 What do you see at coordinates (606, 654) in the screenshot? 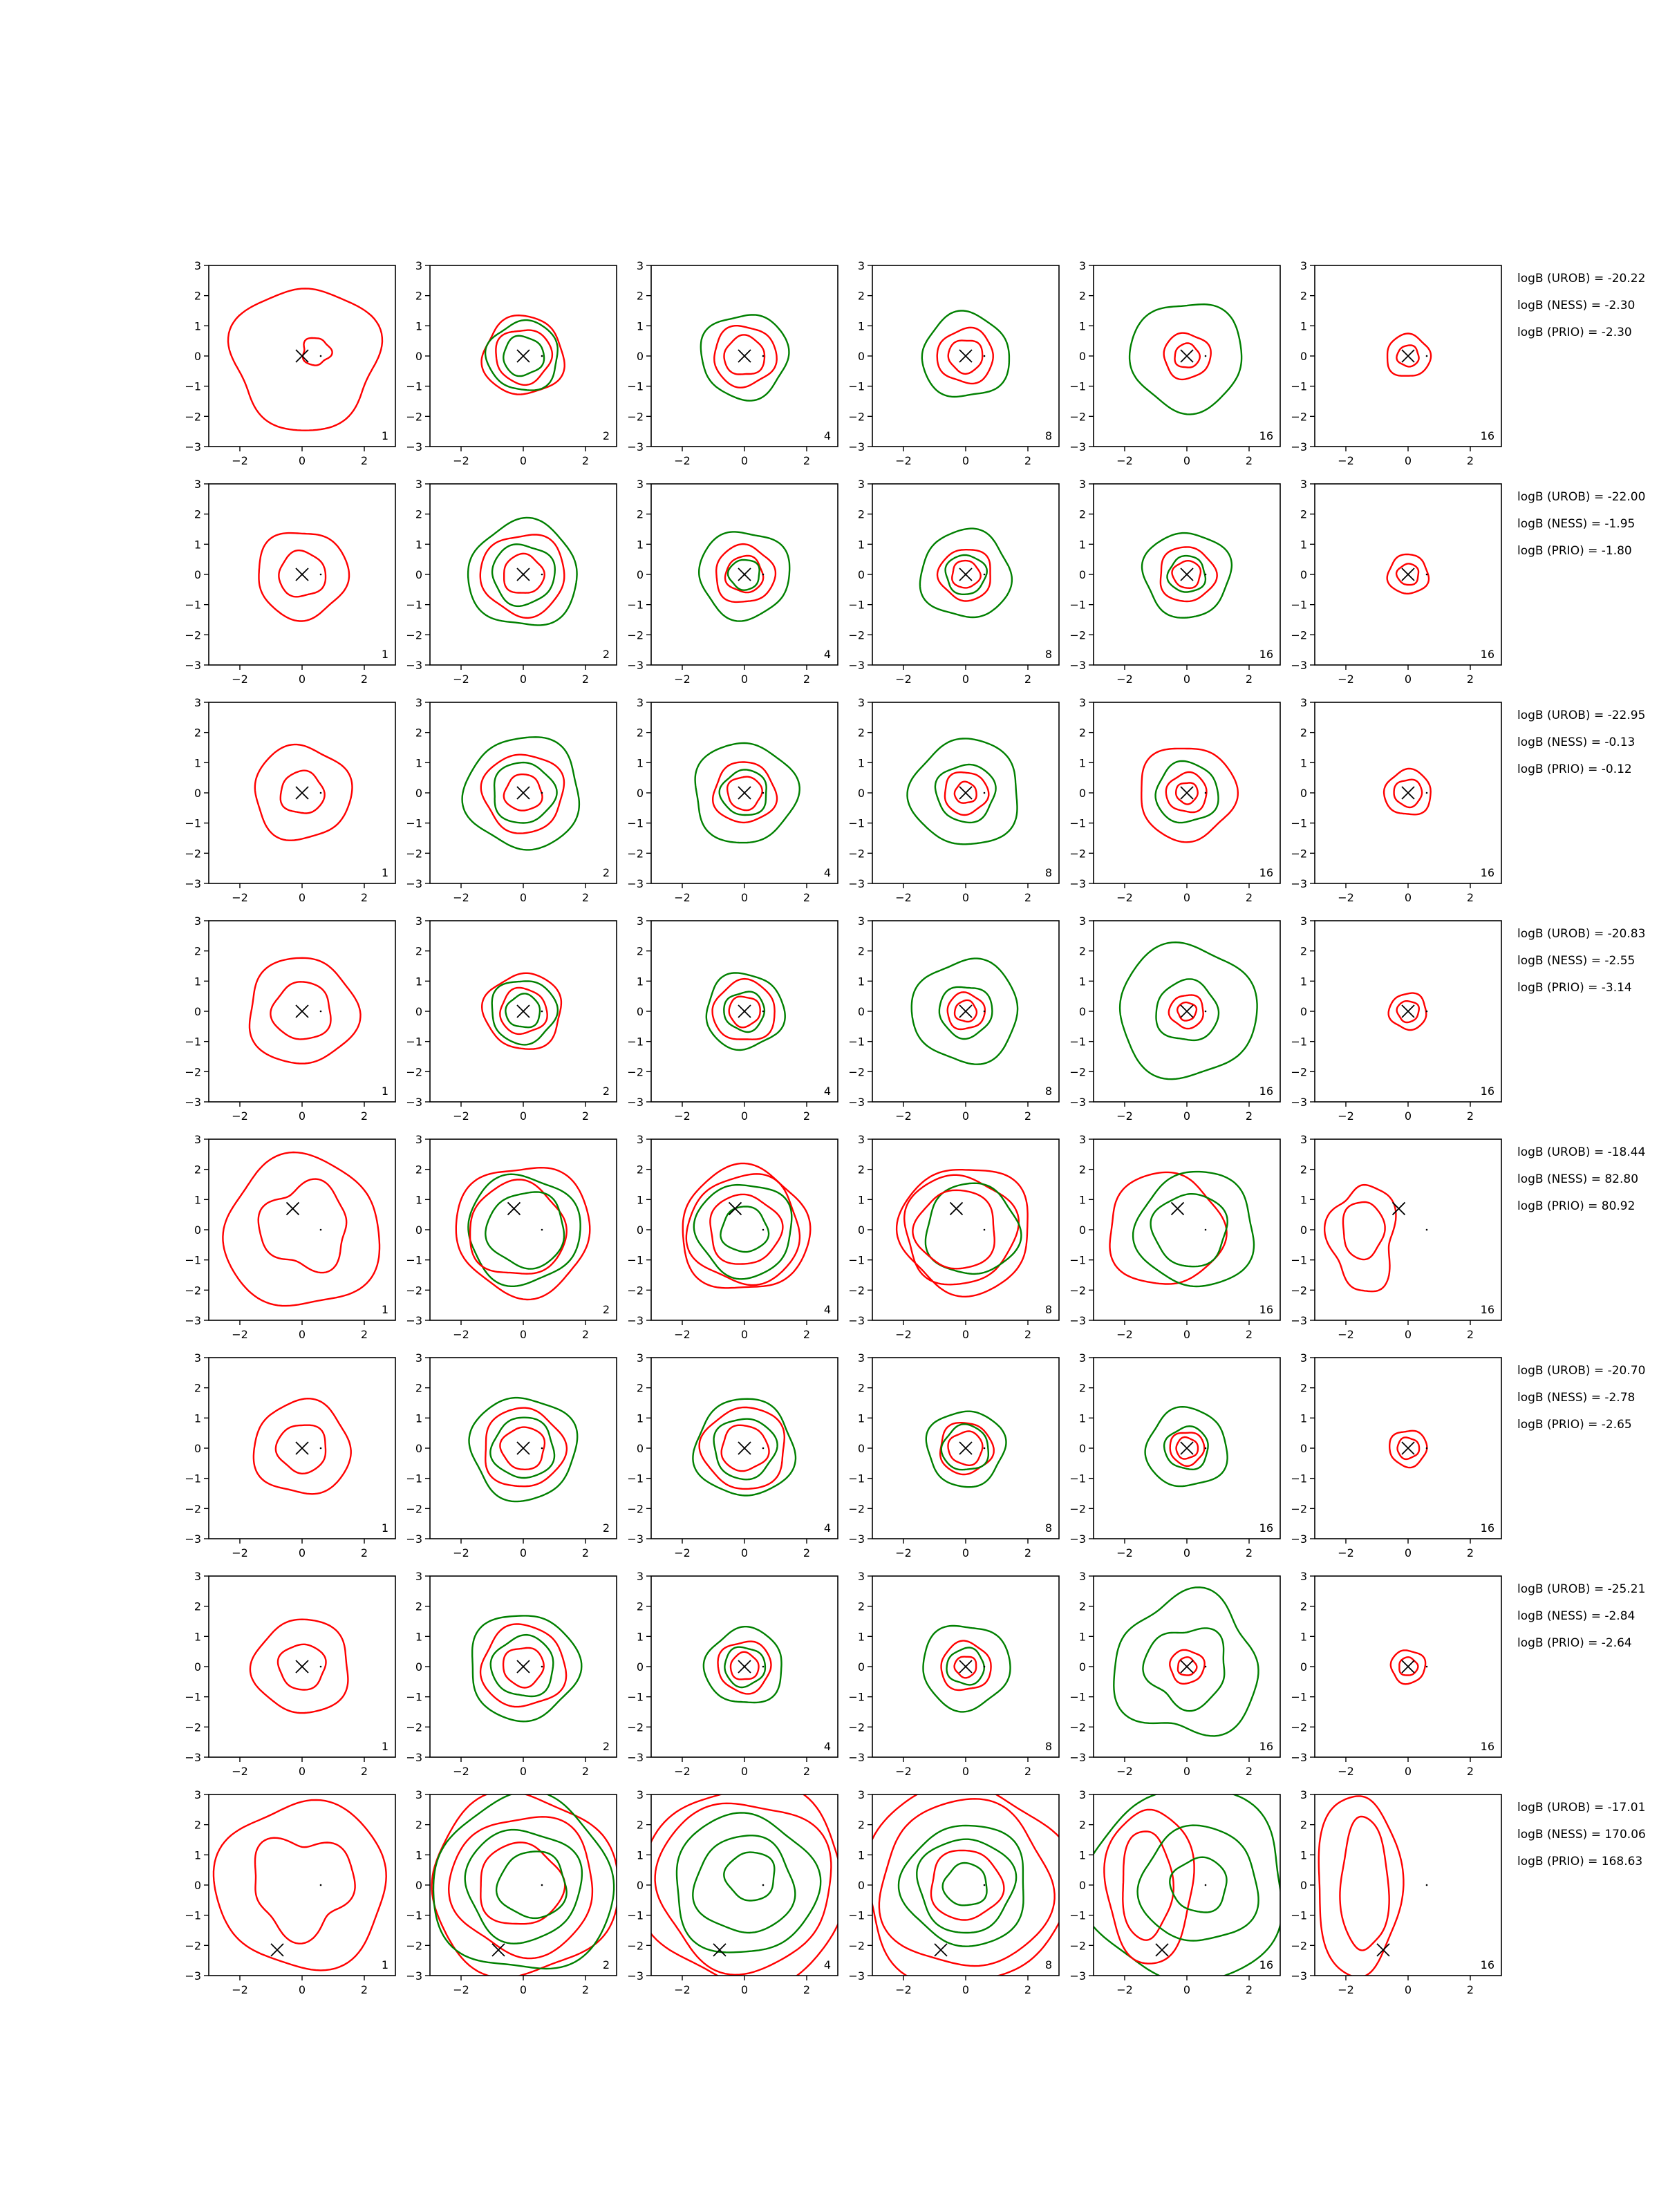
I see `panel-count-label: 2` at bounding box center [606, 654].